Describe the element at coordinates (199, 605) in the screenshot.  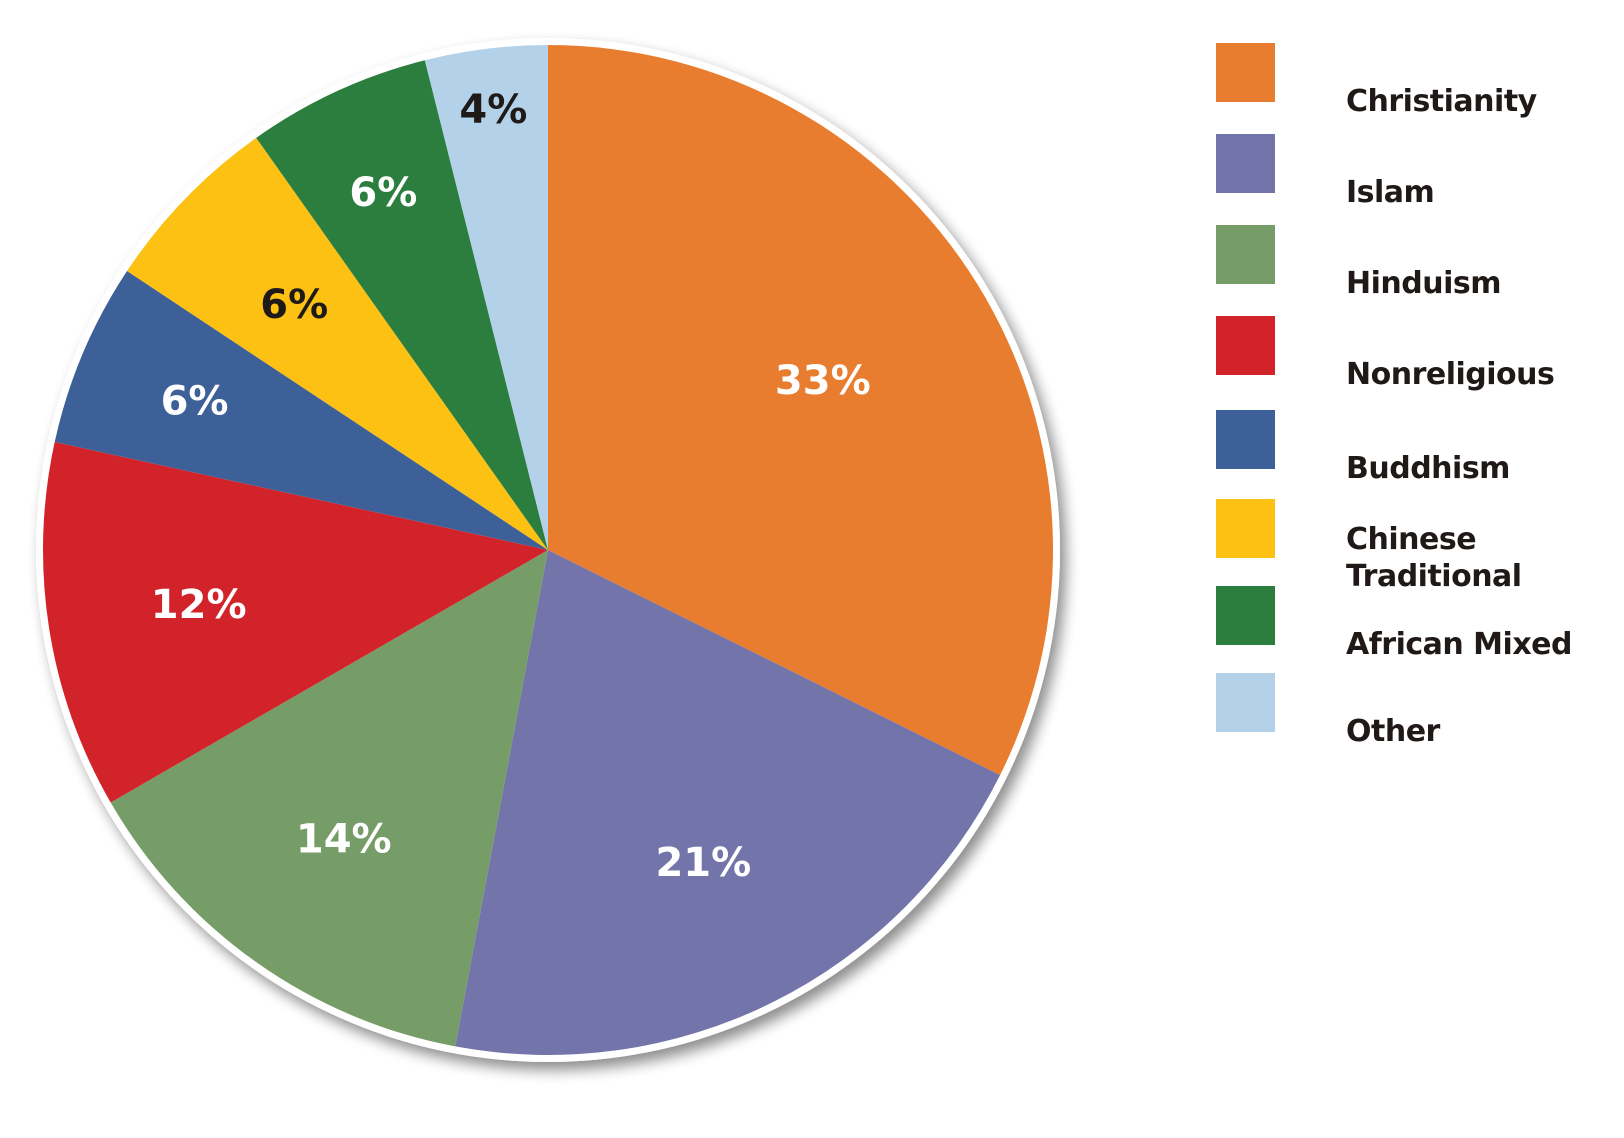
I see `slice-label: 12%` at that location.